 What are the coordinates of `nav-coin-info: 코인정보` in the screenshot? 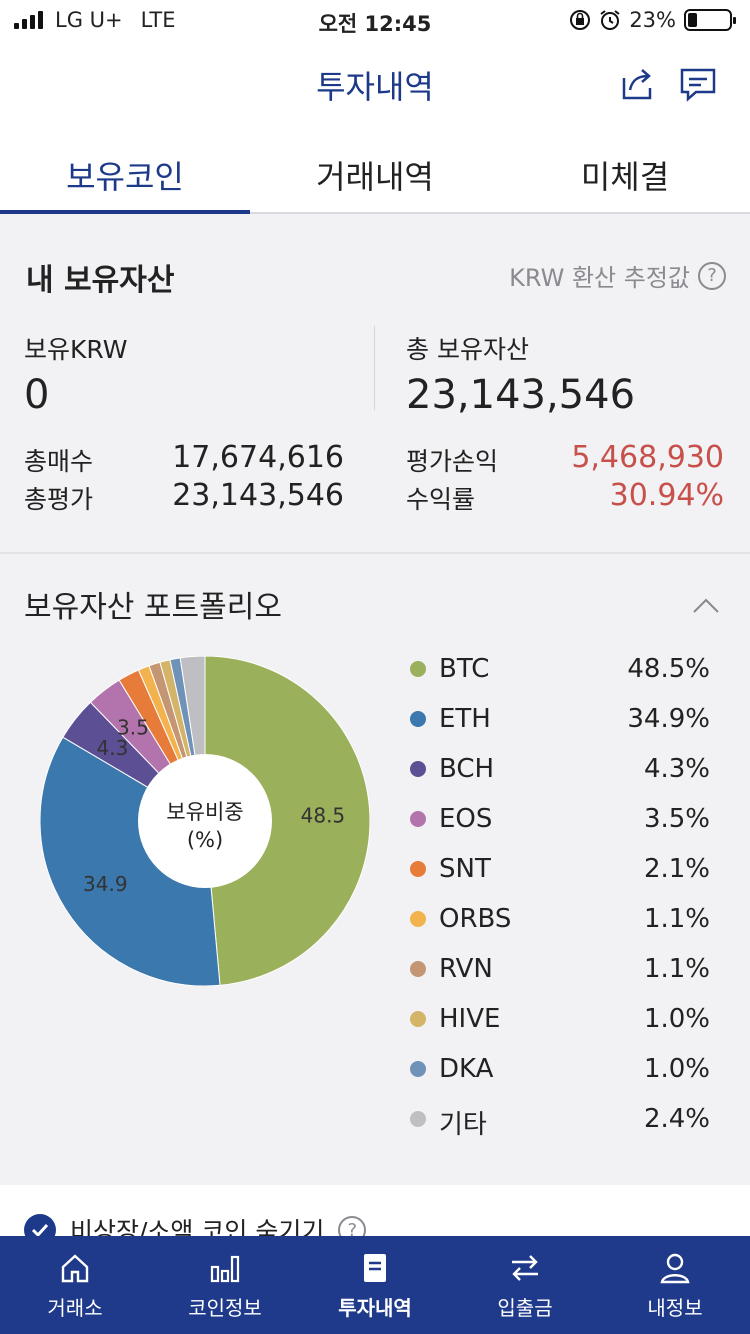 It's located at (225, 1285).